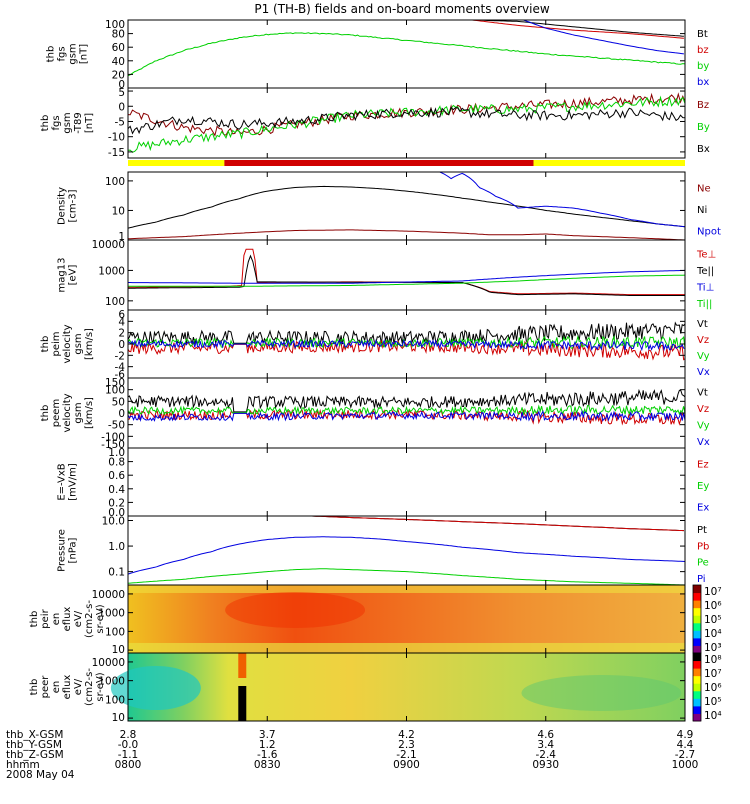 The height and width of the screenshot is (804, 750). I want to click on legend-label: Ti⊥, so click(705, 287).